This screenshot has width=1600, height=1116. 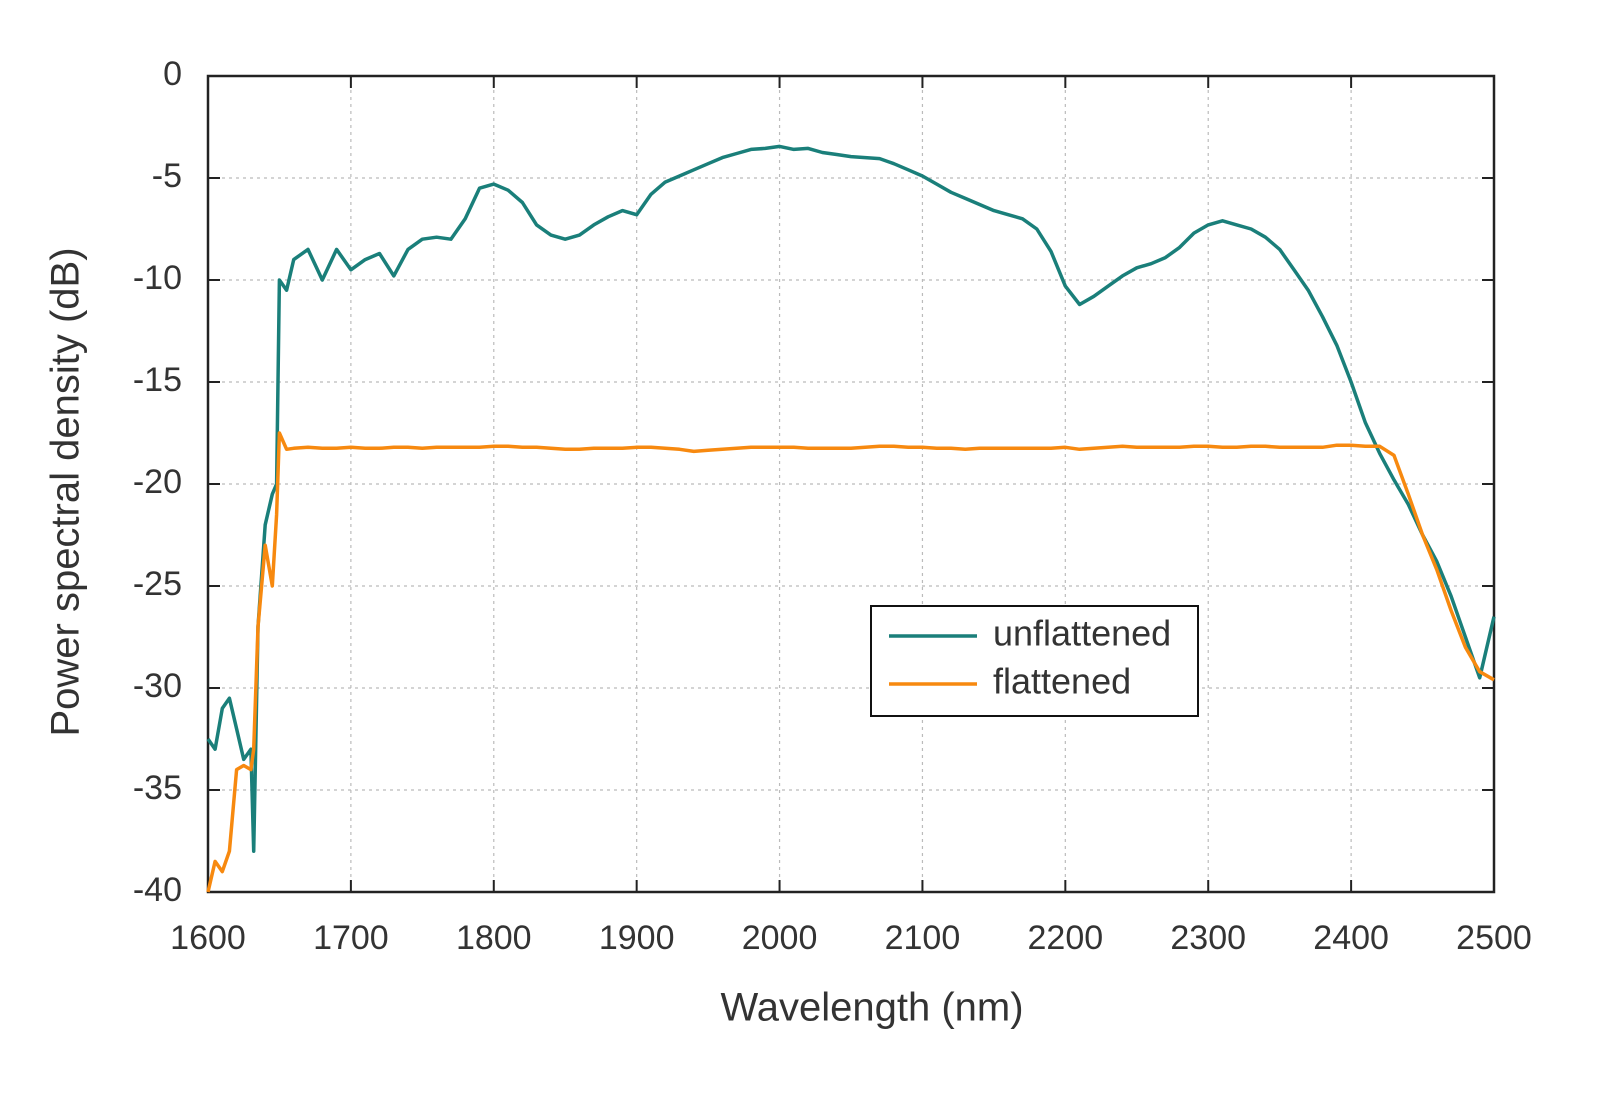 I want to click on x-axis-label: Wavelength (nm), so click(x=871, y=1008).